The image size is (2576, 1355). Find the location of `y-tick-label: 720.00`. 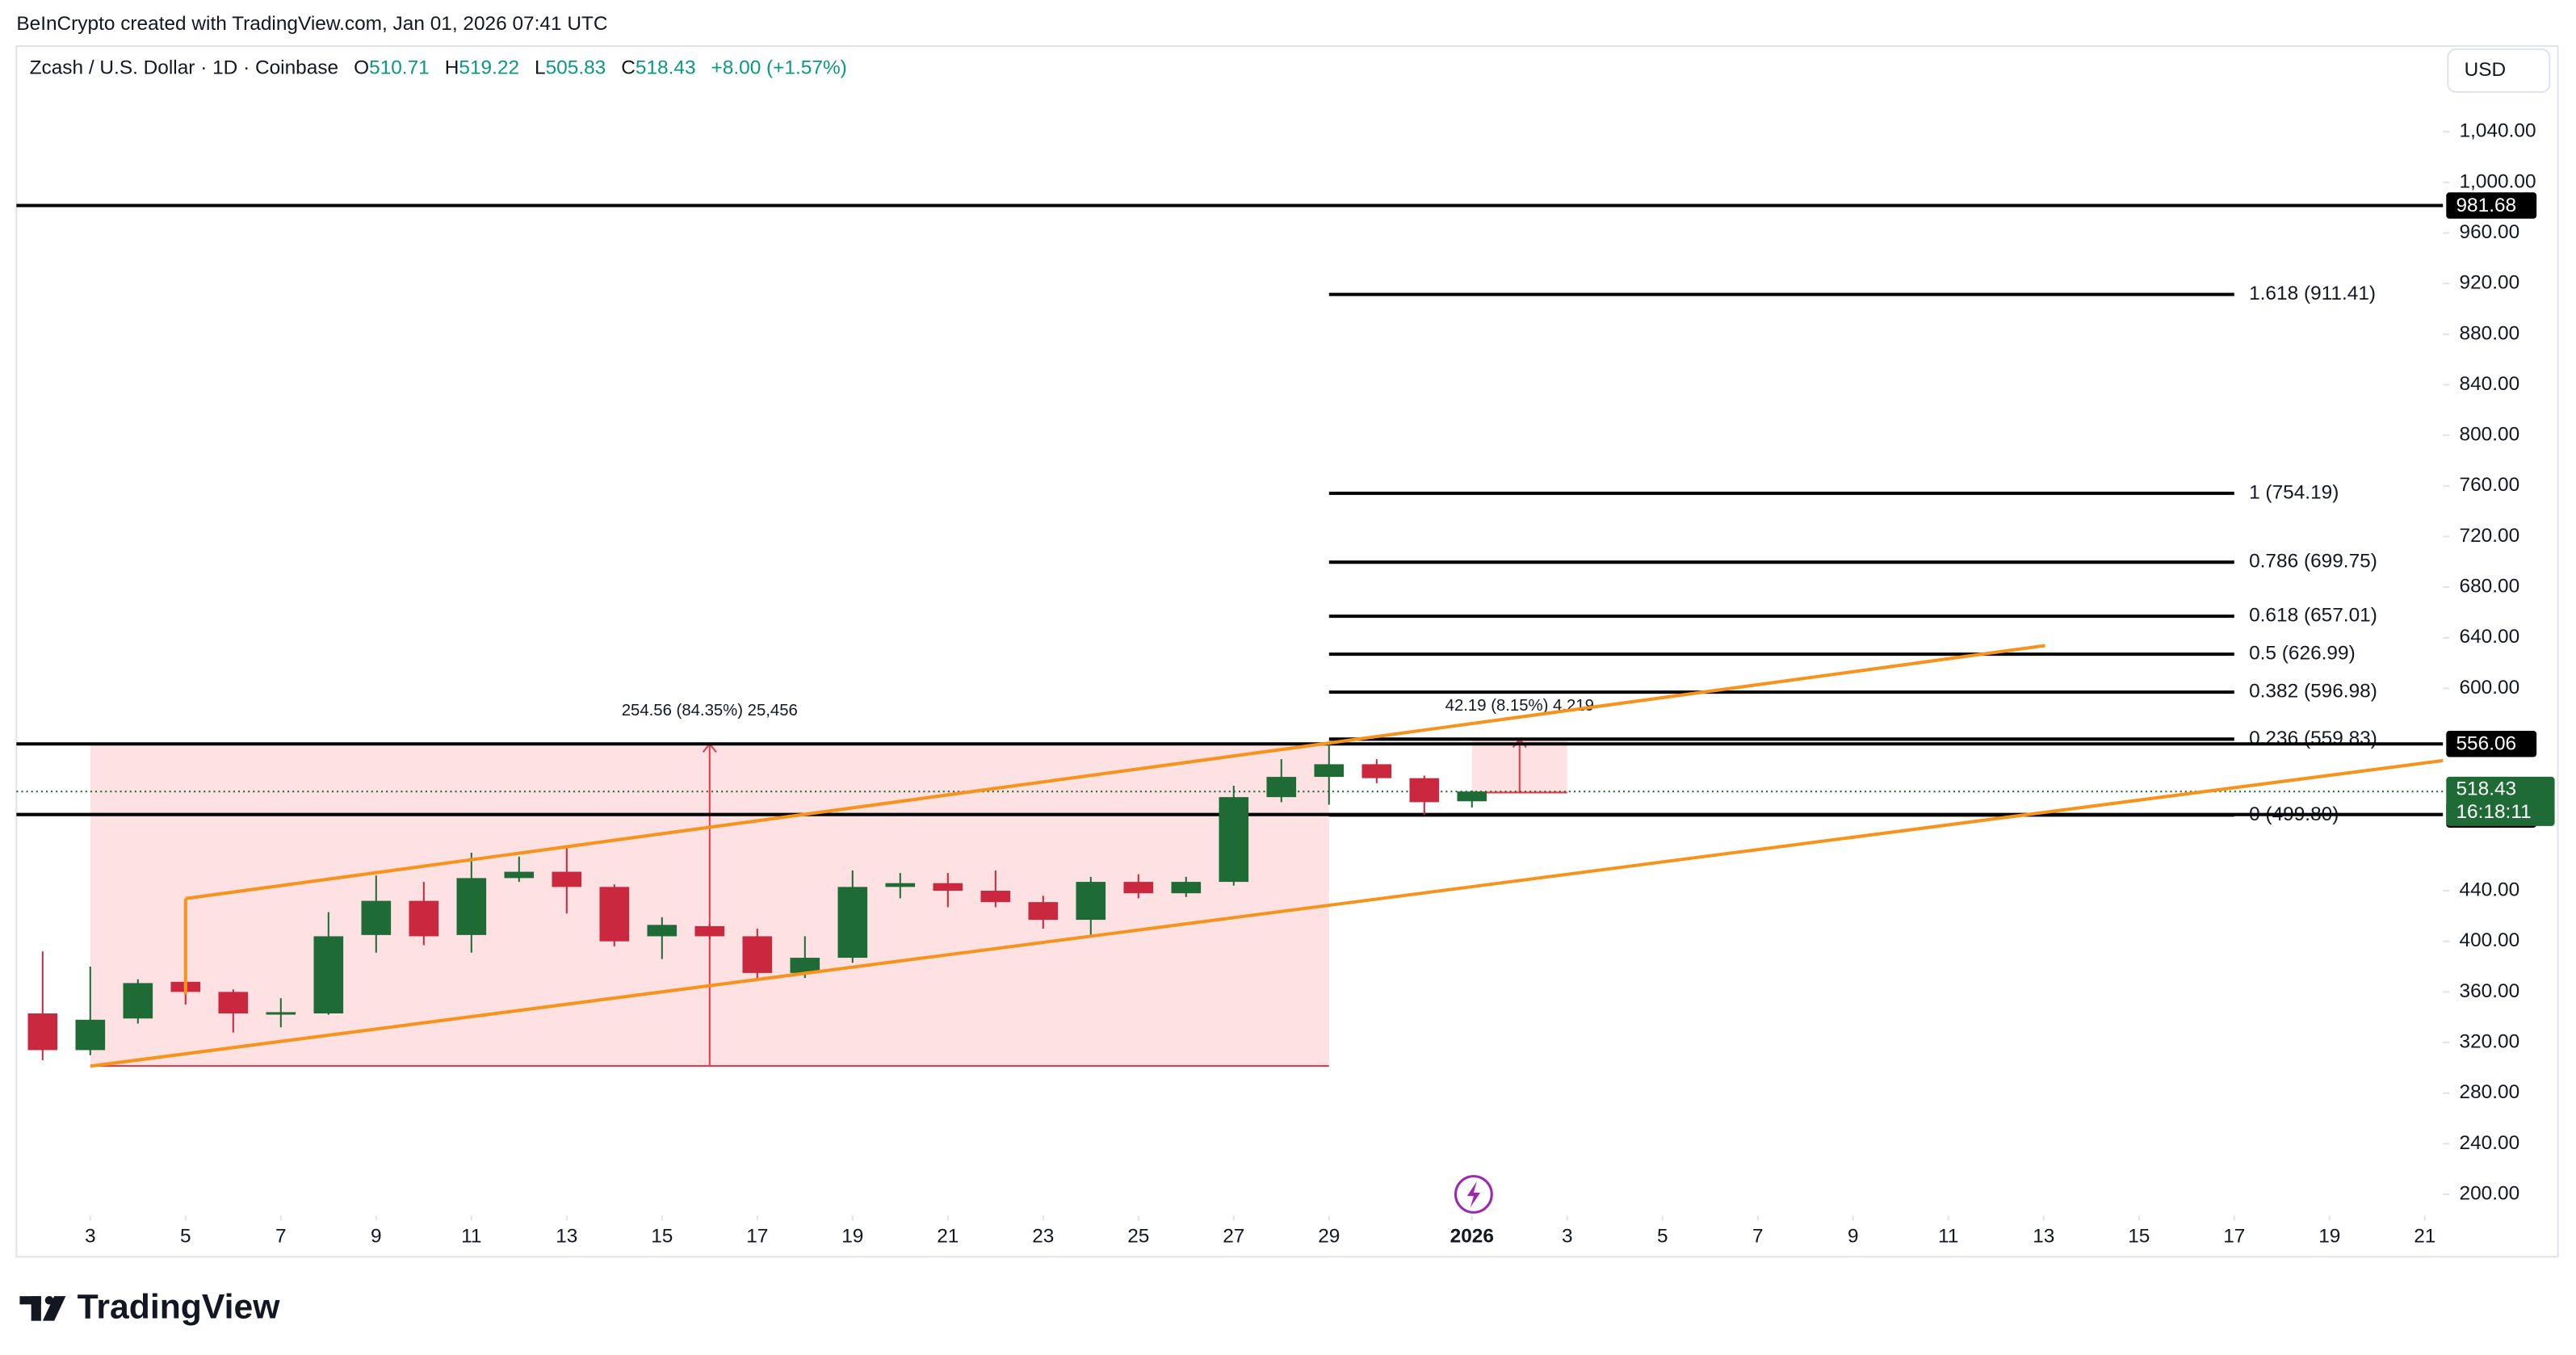

y-tick-label: 720.00 is located at coordinates (2490, 536).